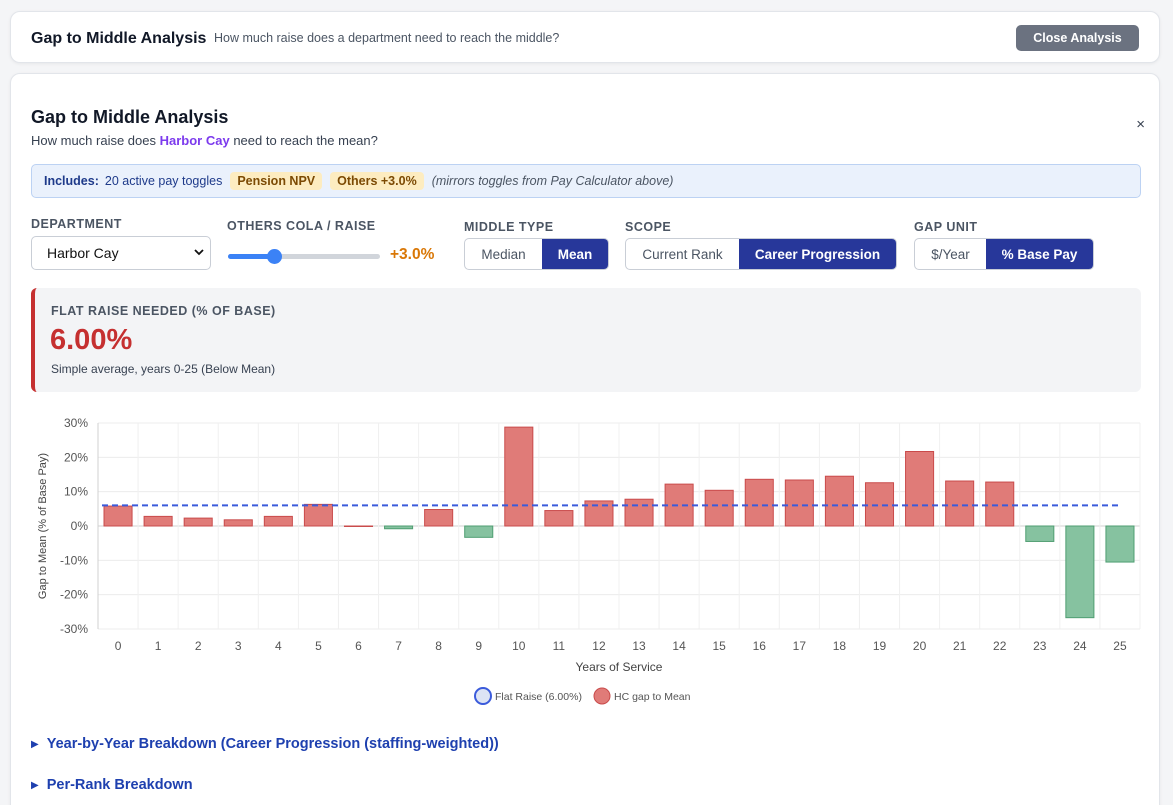 Image resolution: width=1173 pixels, height=805 pixels. I want to click on middle-type-option-mean: Mean, so click(575, 254).